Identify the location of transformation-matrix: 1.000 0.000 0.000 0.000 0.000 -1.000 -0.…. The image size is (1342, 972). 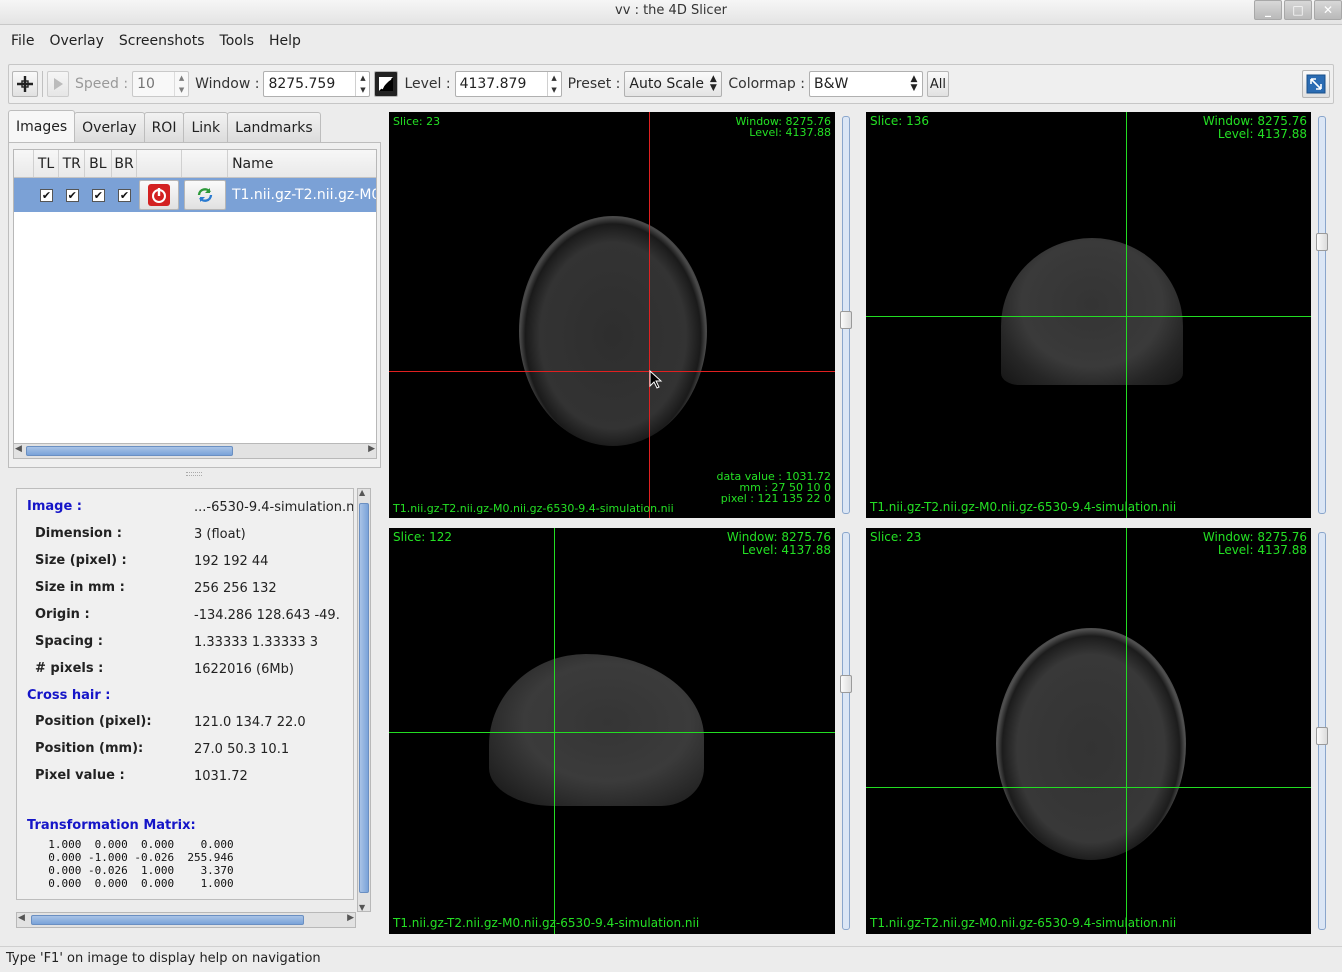
(141, 864).